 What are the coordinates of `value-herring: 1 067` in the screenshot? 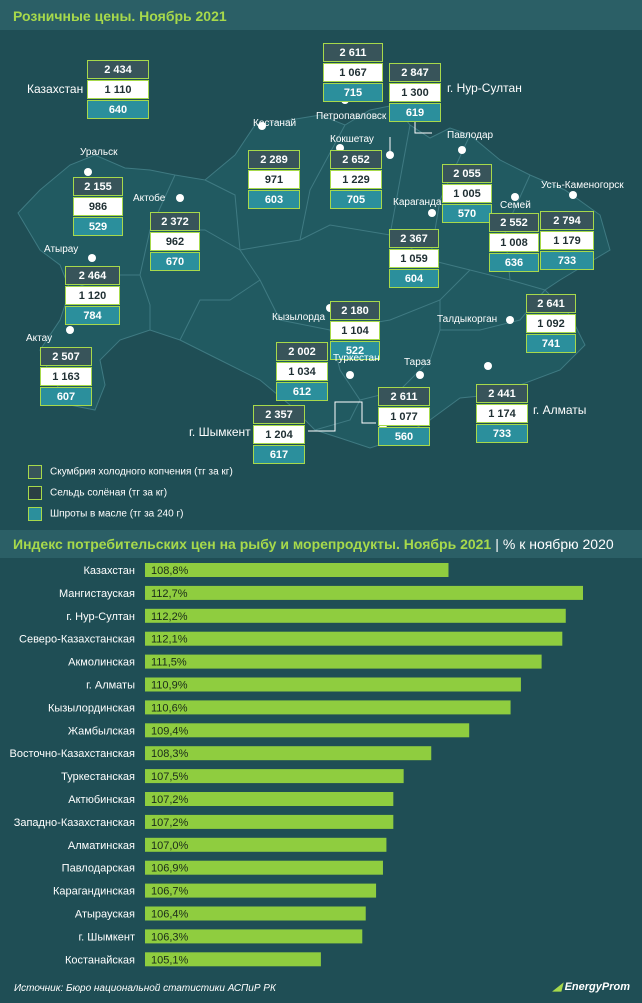 It's located at (353, 72).